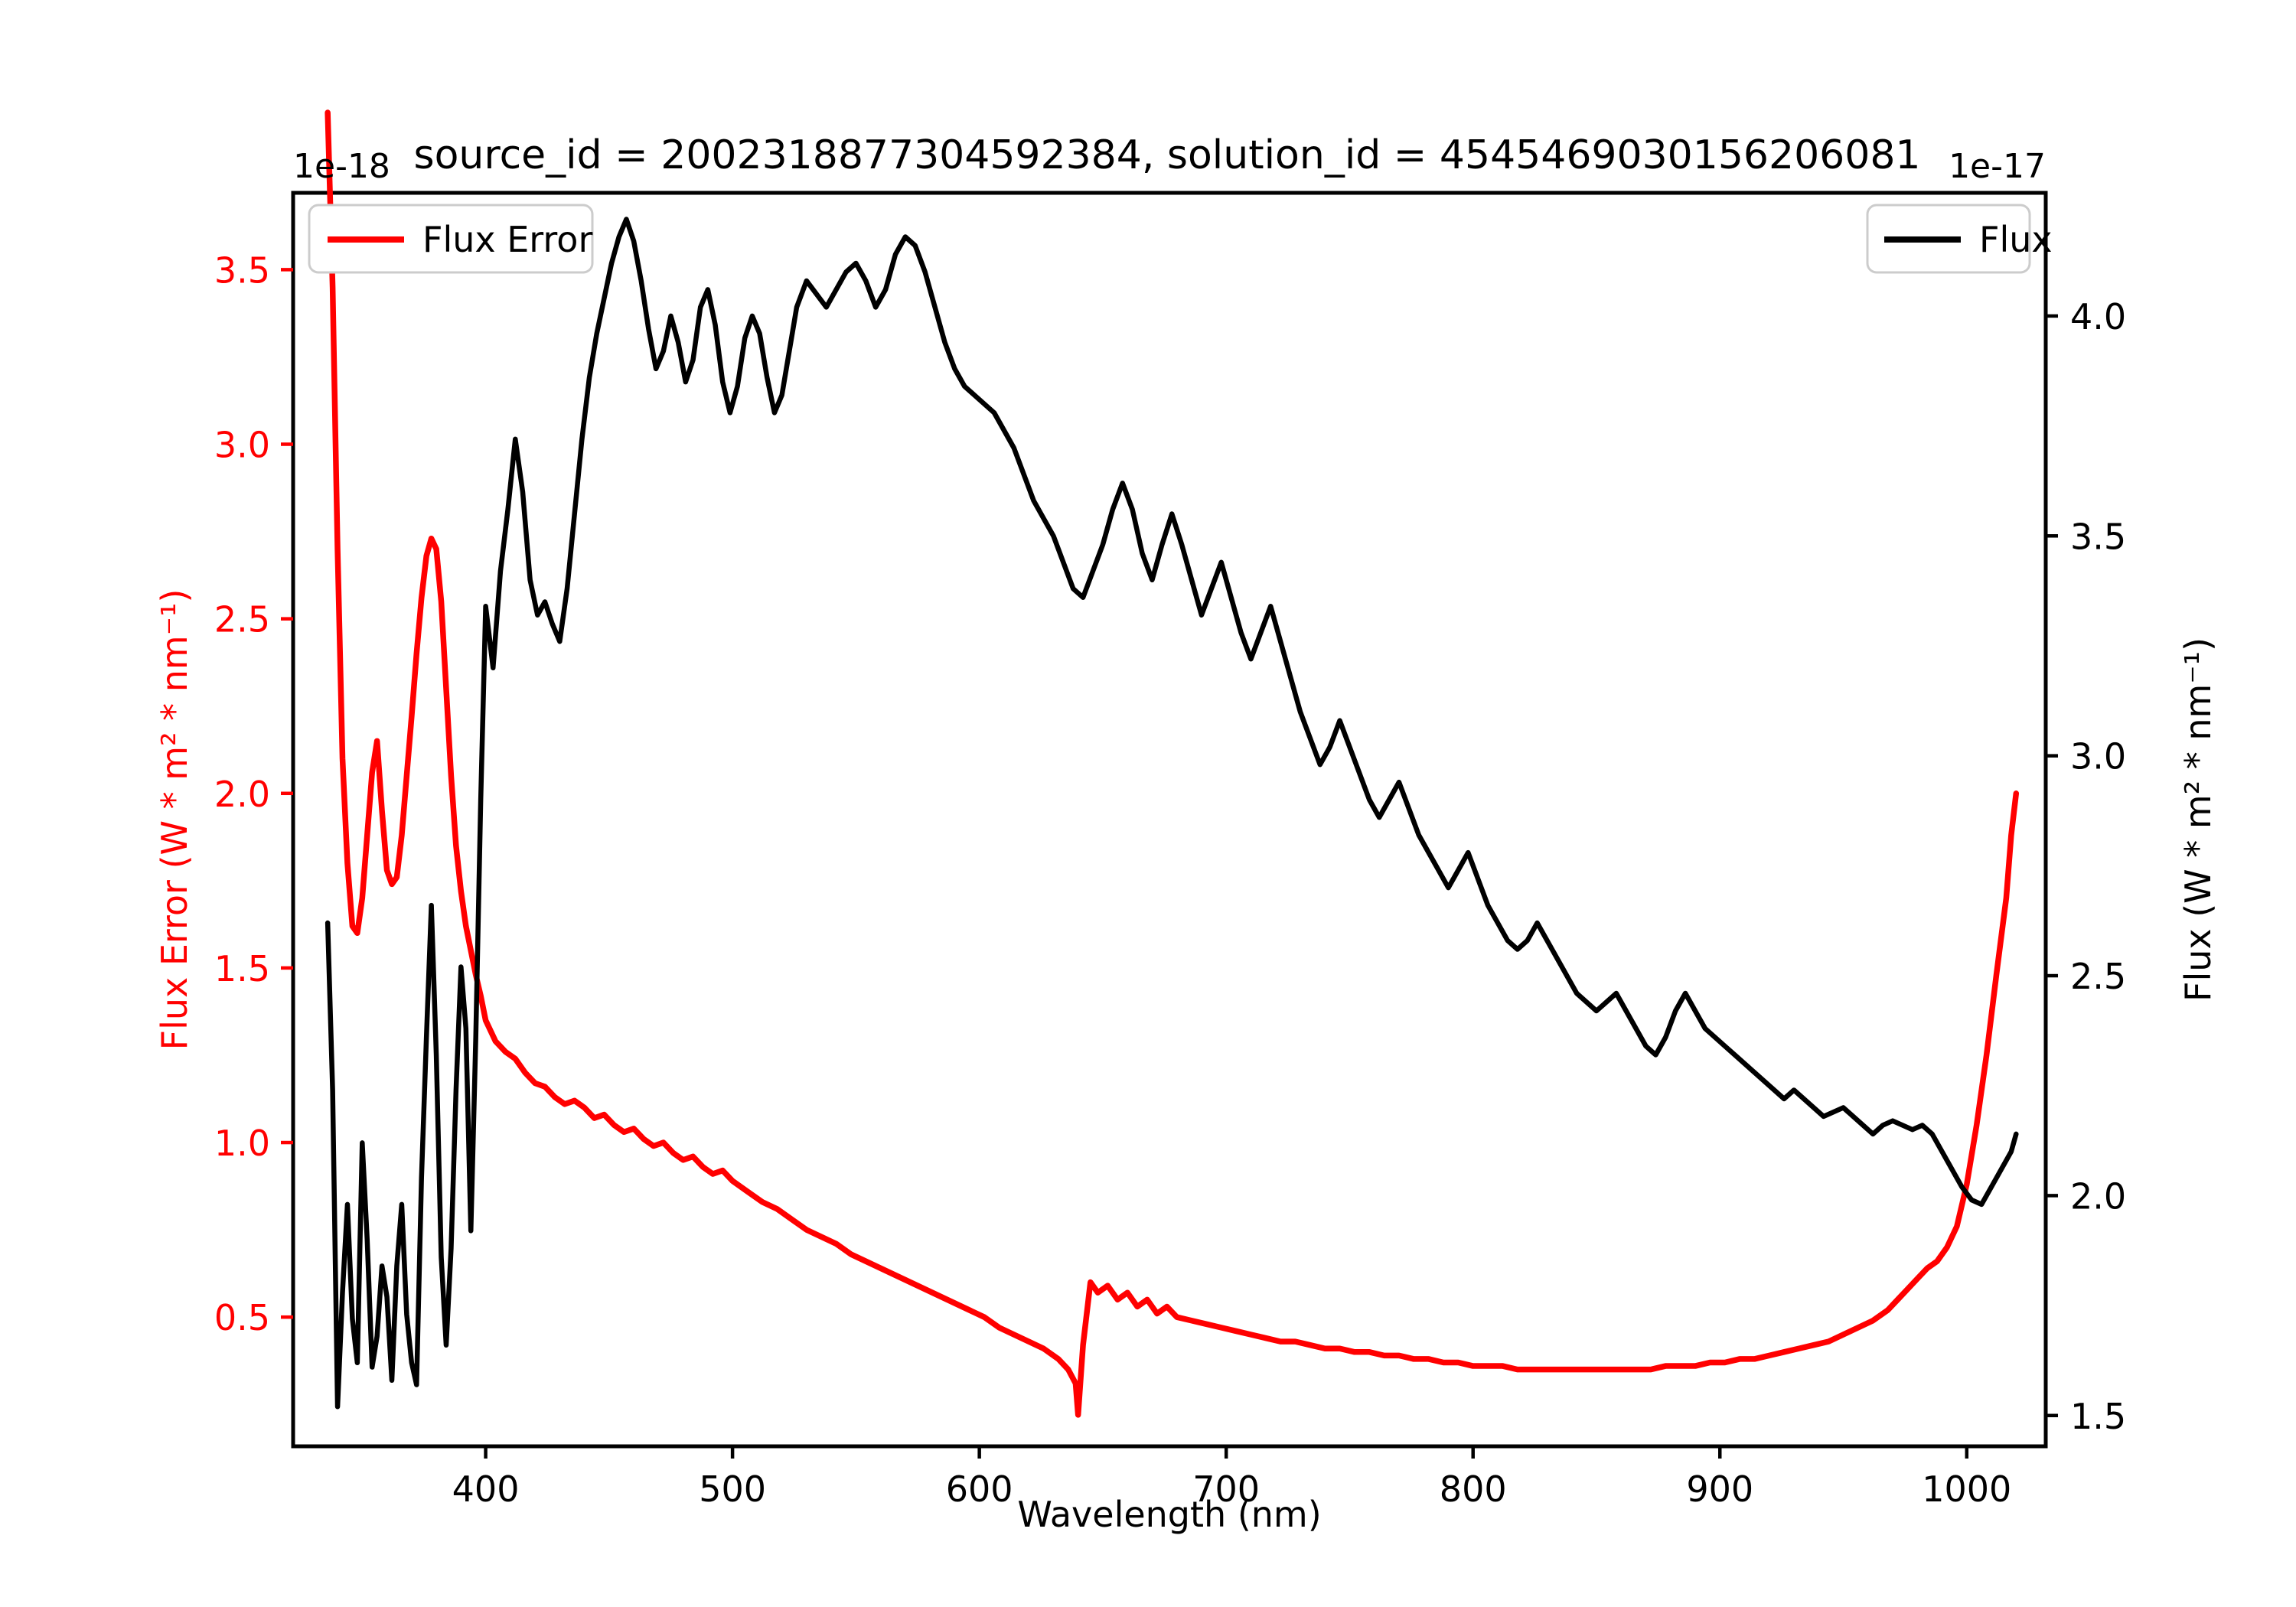  Describe the element at coordinates (1966, 1489) in the screenshot. I see `x-tick-label: 1000` at that location.